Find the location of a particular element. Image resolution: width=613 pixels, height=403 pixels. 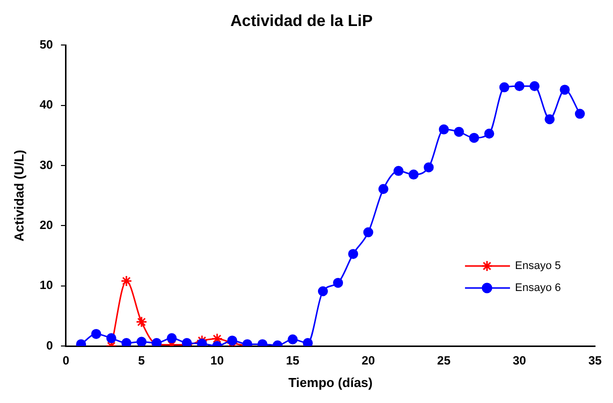

x-tick-label: 30 is located at coordinates (519, 361).